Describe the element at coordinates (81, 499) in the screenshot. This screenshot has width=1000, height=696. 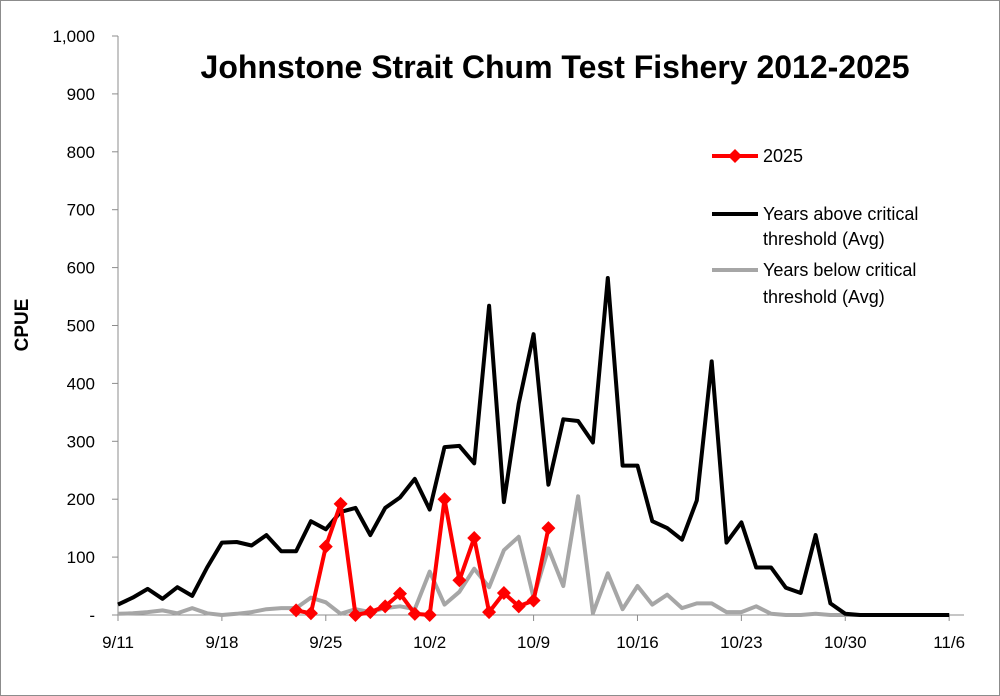
I see `y-tick-label: 200` at that location.